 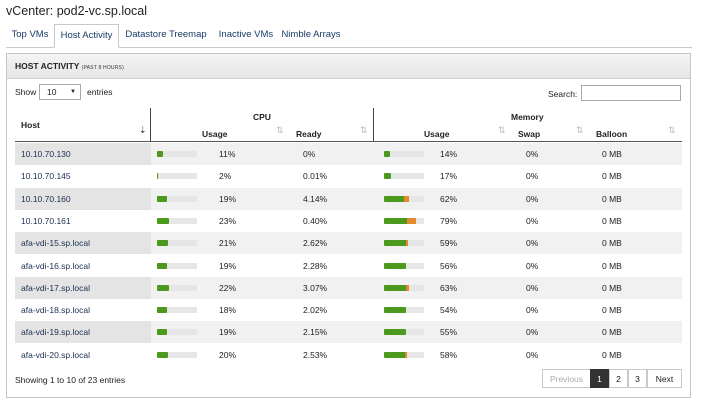 I want to click on header-divider, so click(x=348, y=141).